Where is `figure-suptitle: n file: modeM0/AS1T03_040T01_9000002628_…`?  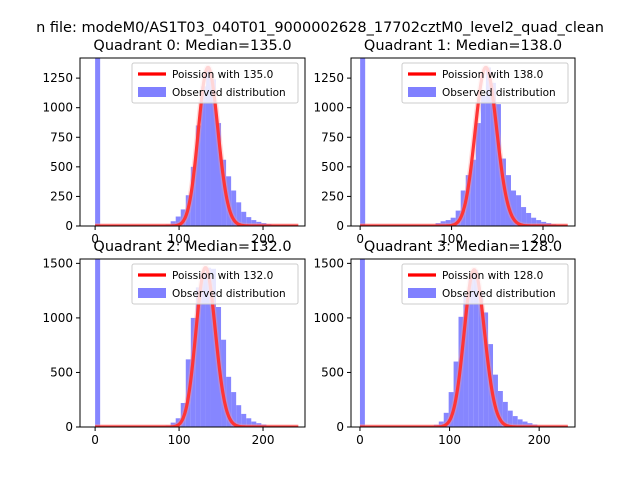
figure-suptitle: n file: modeM0/AS1T03_040T01_9000002628_… is located at coordinates (320, 28).